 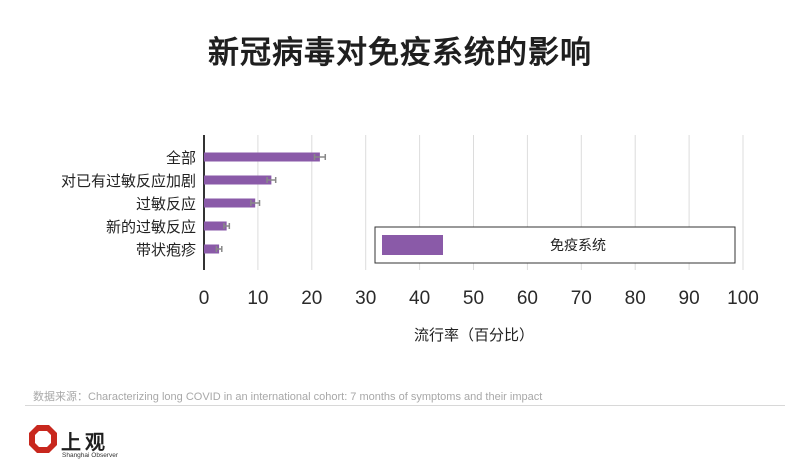 What do you see at coordinates (412, 245) in the screenshot?
I see `legend-swatch` at bounding box center [412, 245].